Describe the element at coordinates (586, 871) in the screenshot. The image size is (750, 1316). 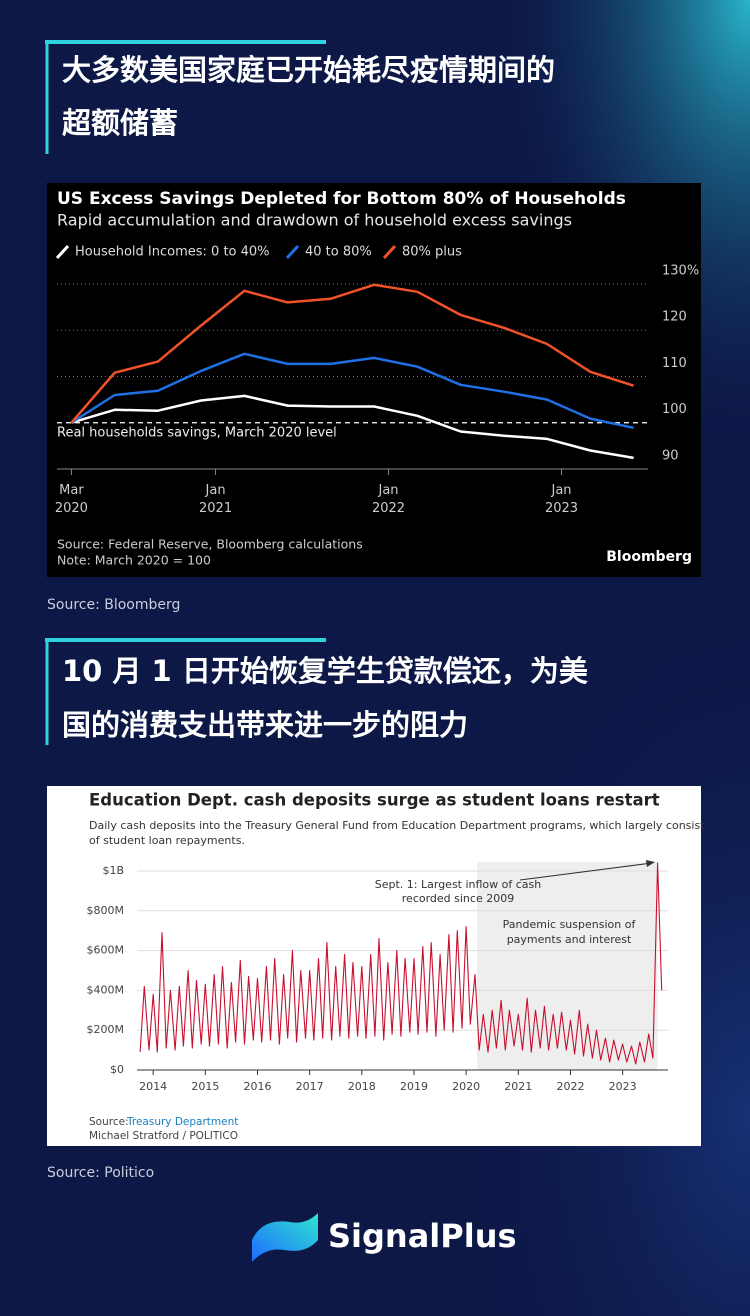
I see `annotation-arrow` at that location.